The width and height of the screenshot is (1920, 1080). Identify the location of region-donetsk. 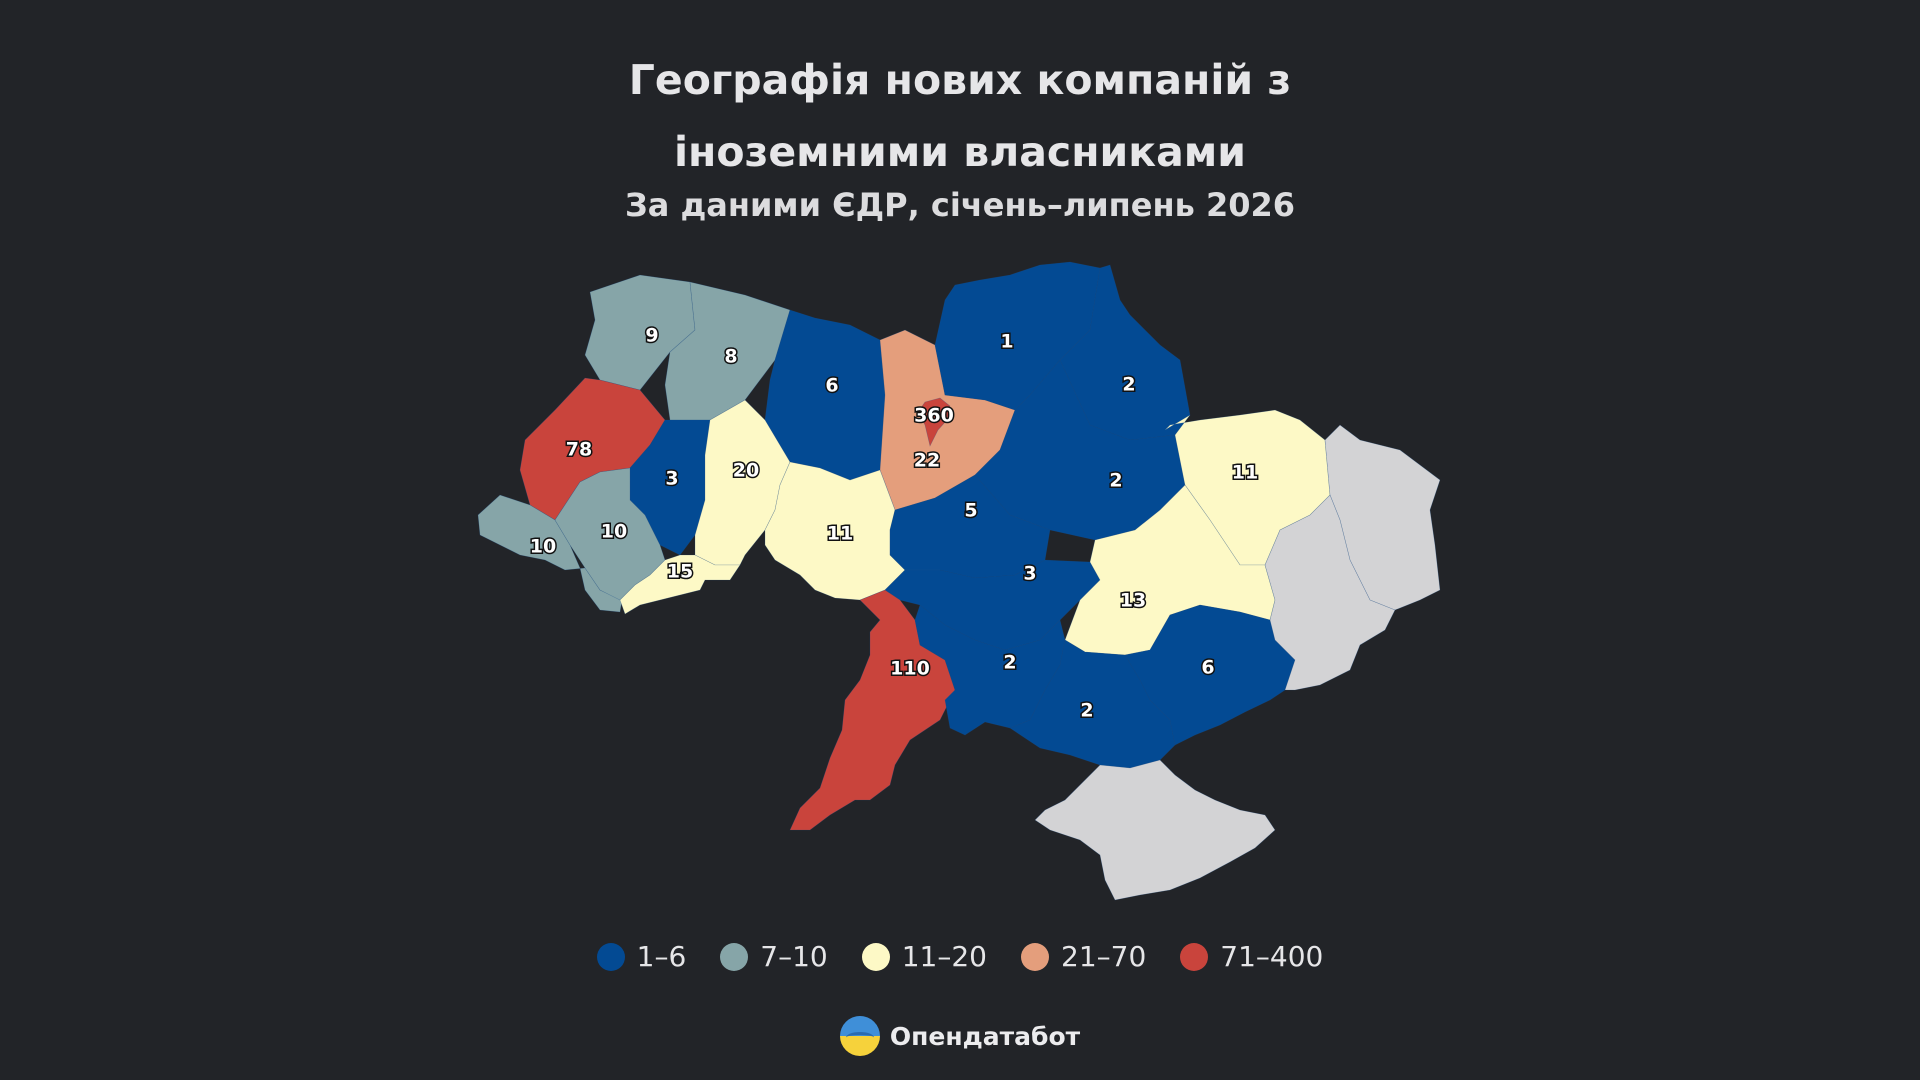
(1330, 592).